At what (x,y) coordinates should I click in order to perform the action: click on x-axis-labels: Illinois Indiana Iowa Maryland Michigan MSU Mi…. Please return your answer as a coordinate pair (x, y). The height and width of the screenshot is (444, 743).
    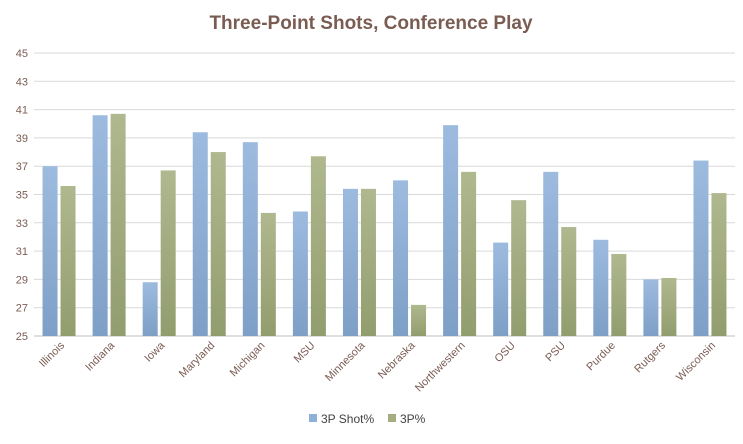
    Looking at the image, I should click on (377, 366).